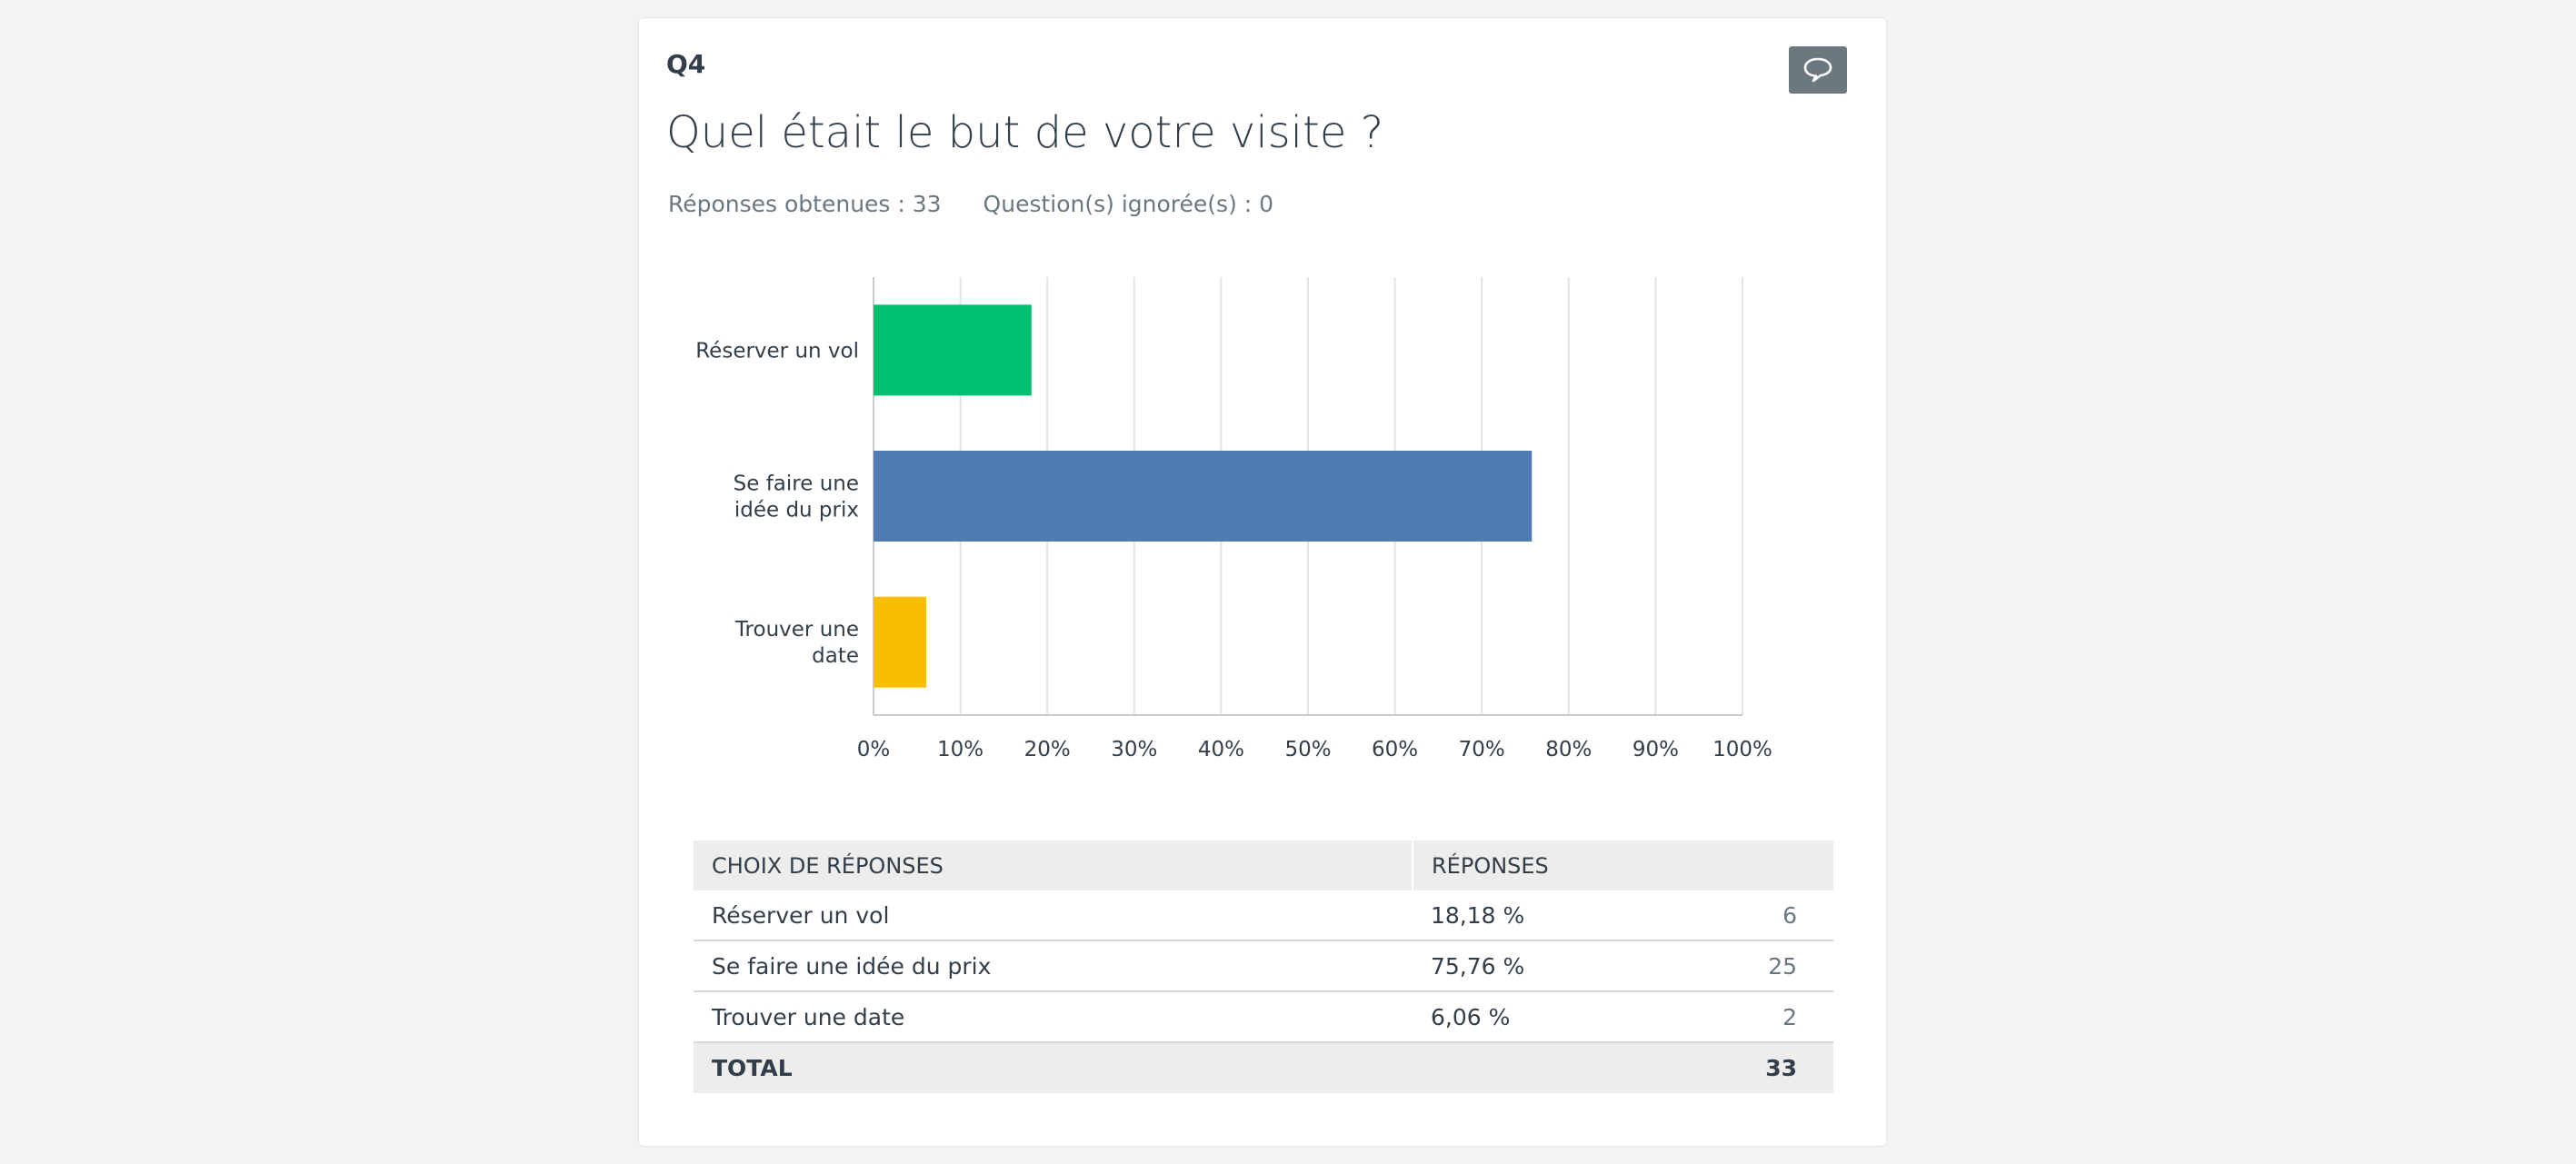  I want to click on x-tick-label: 40%, so click(1221, 749).